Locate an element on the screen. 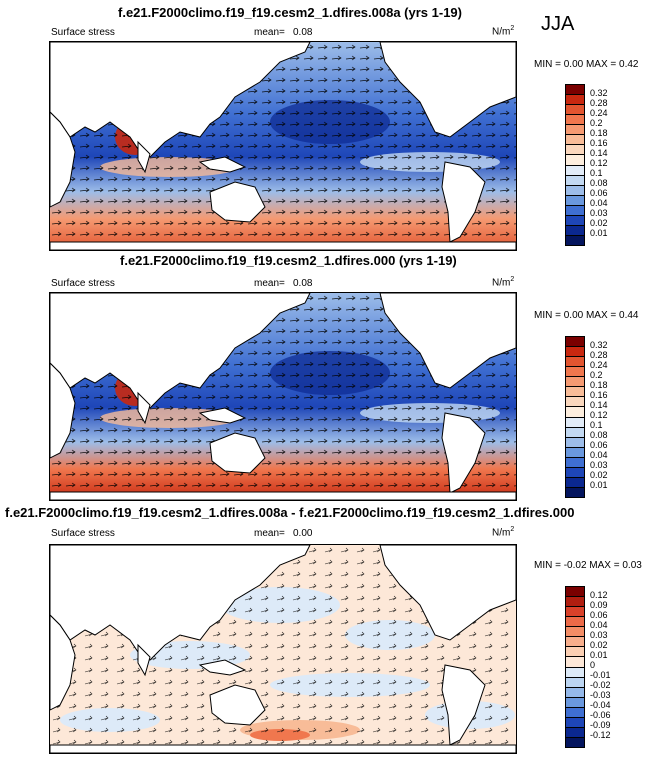 This screenshot has width=645, height=758. panel-2-colorbar is located at coordinates (575, 417).